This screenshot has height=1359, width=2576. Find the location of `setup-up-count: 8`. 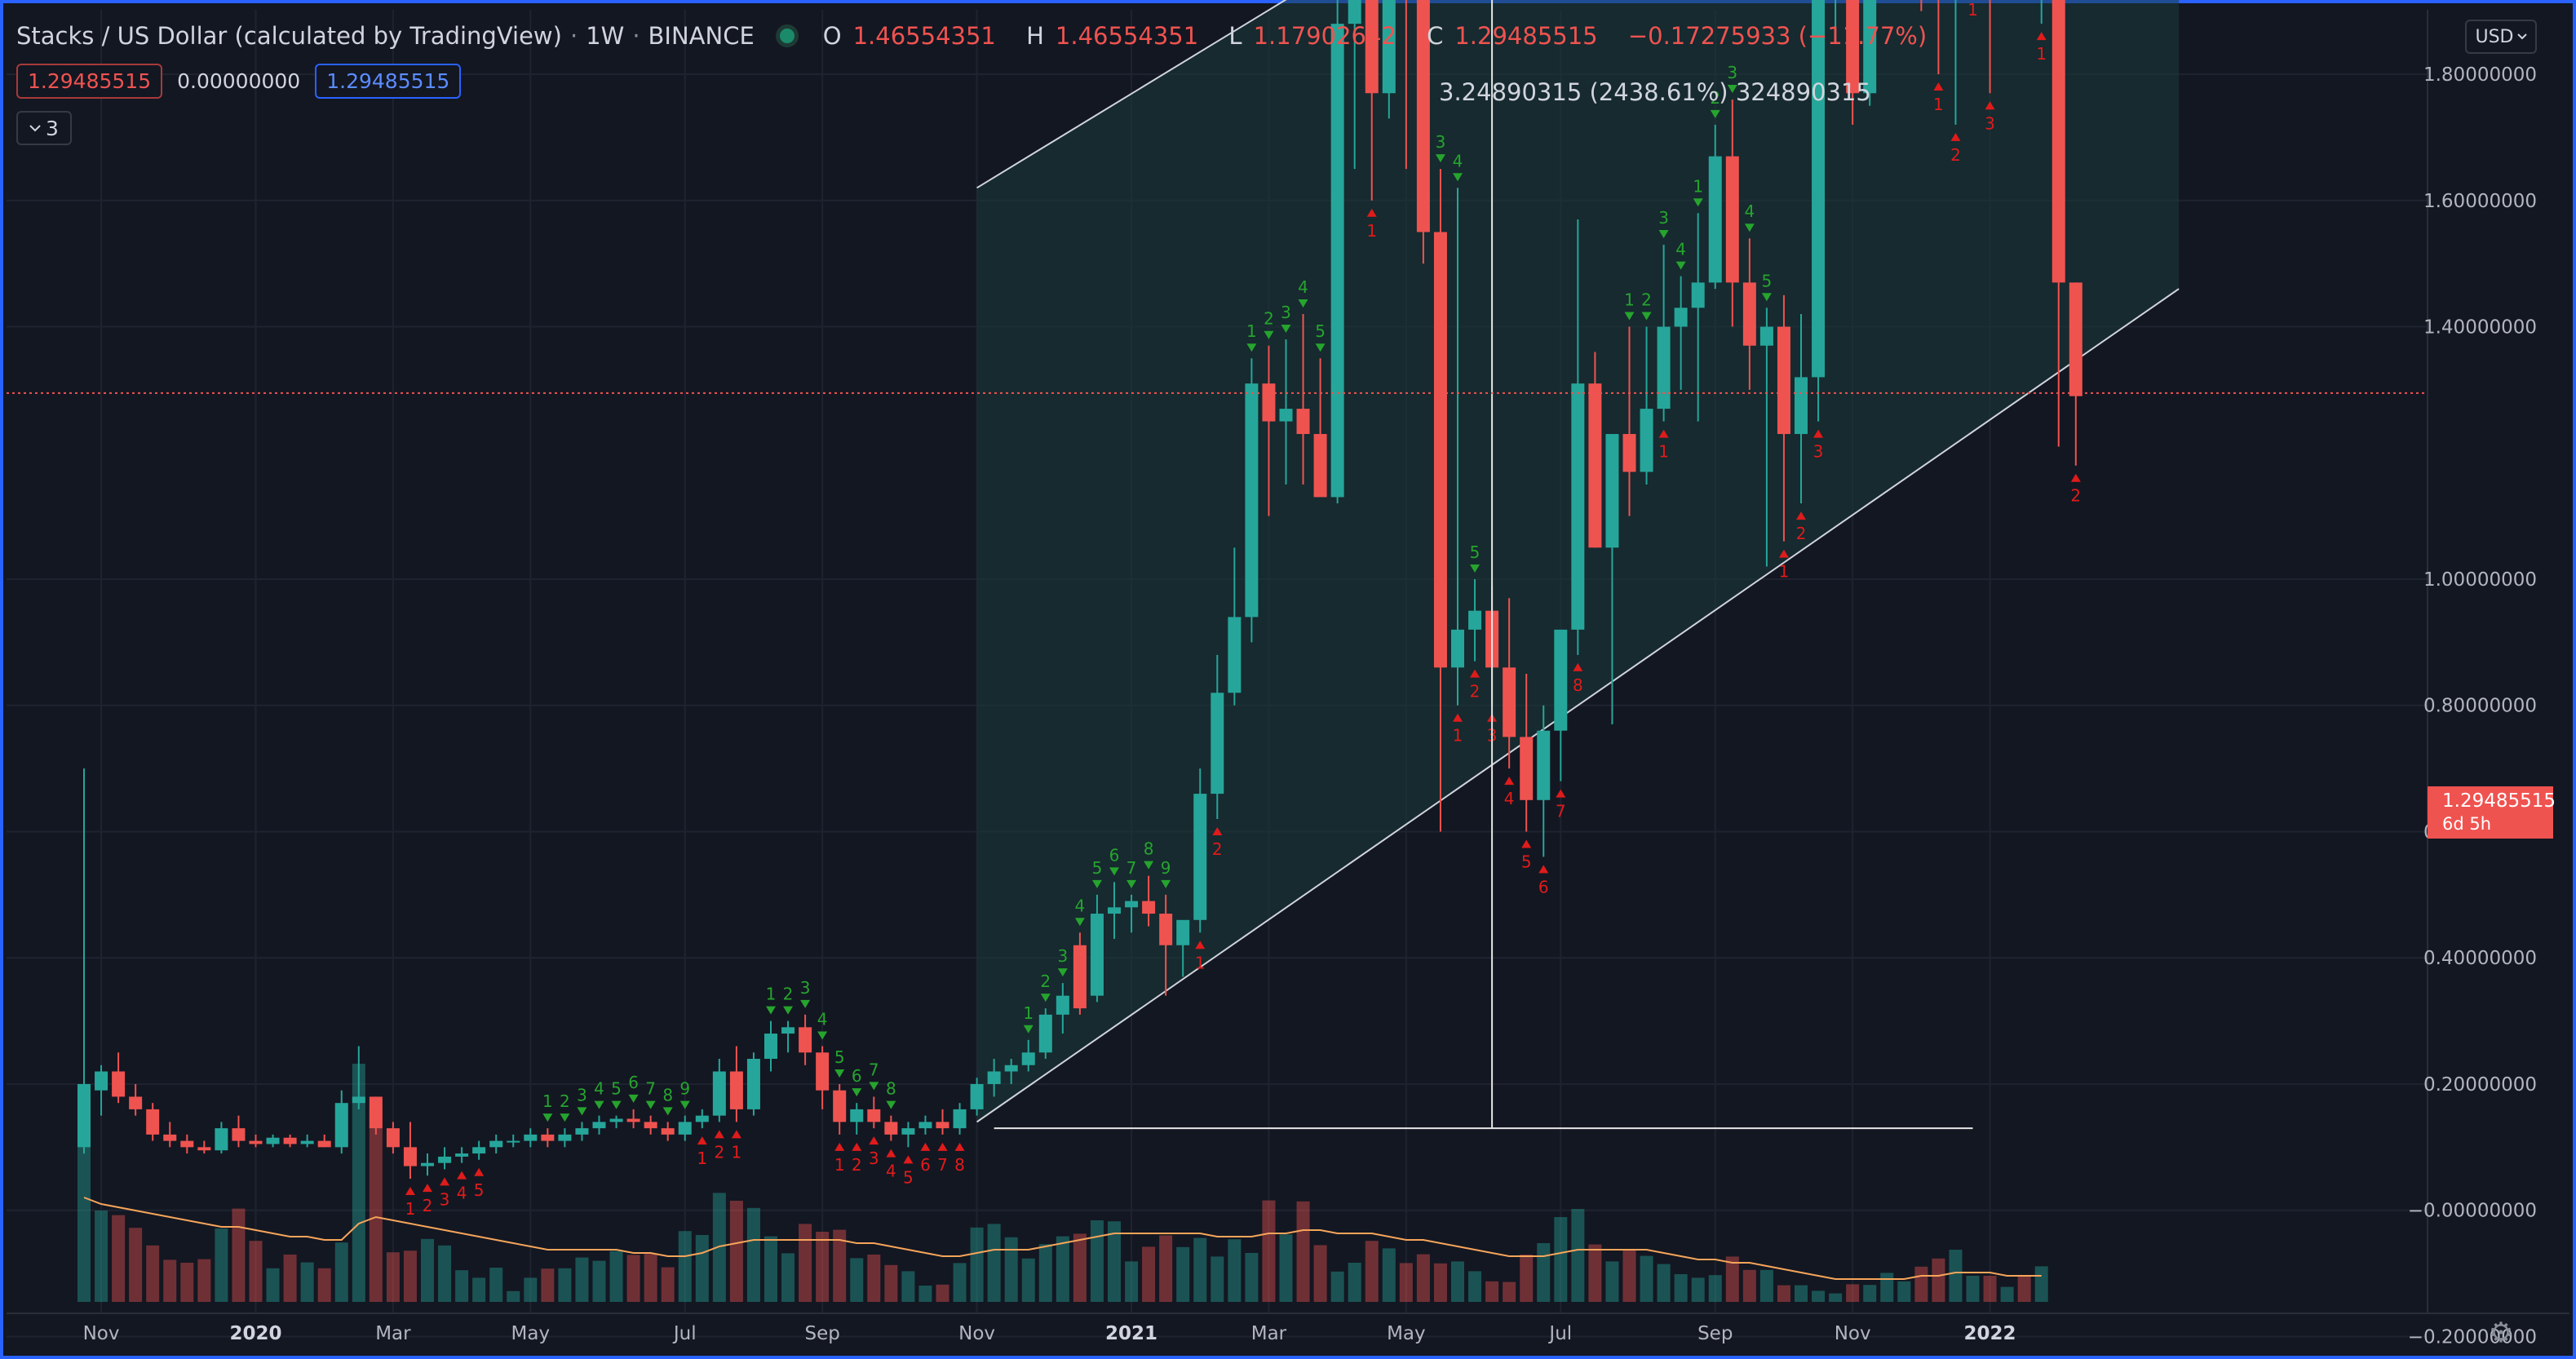

setup-up-count: 8 is located at coordinates (891, 1089).